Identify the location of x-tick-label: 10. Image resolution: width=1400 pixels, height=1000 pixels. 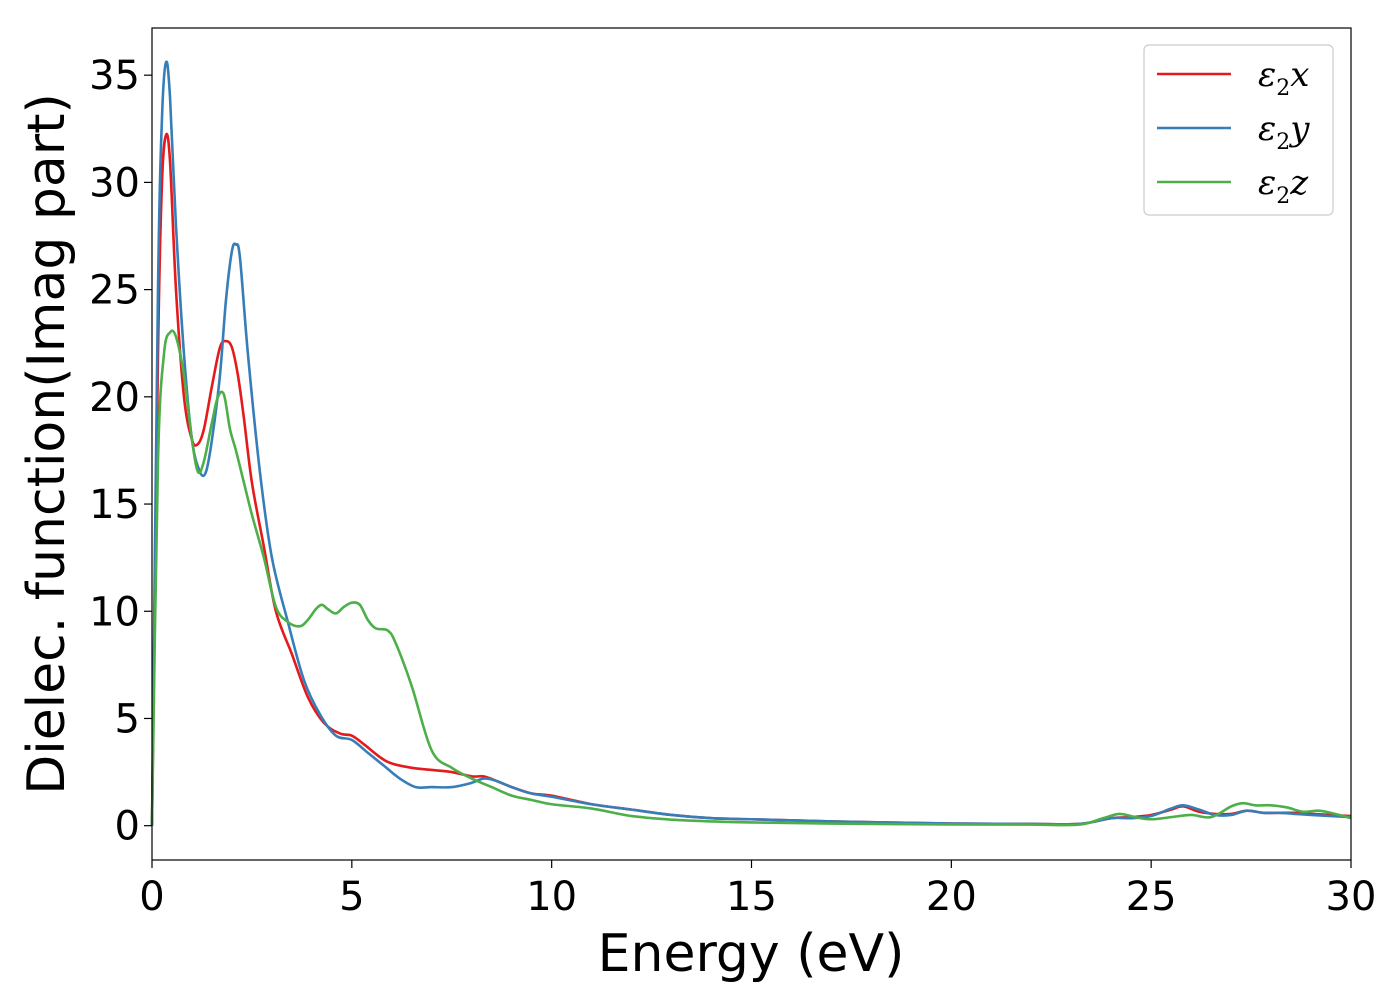
(551, 897).